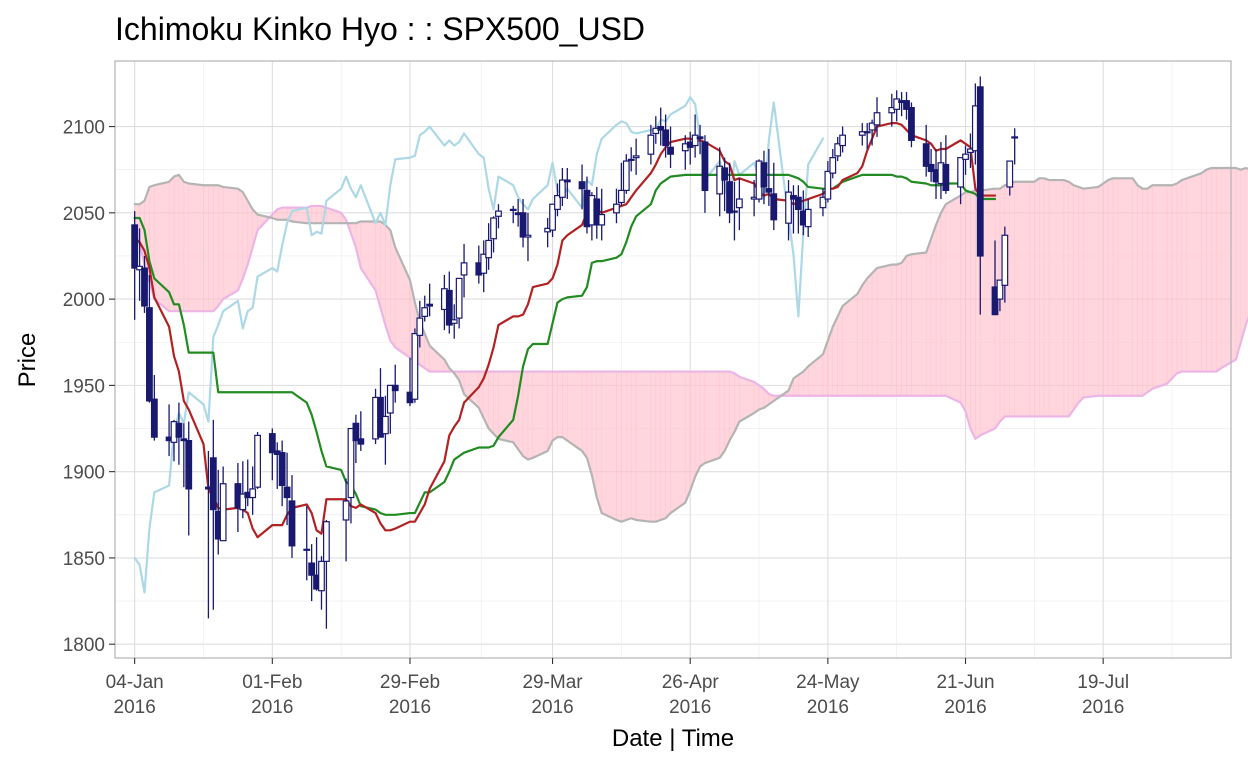 The width and height of the screenshot is (1248, 768). Describe the element at coordinates (272, 682) in the screenshot. I see `x-tick-label: 01-Feb` at that location.